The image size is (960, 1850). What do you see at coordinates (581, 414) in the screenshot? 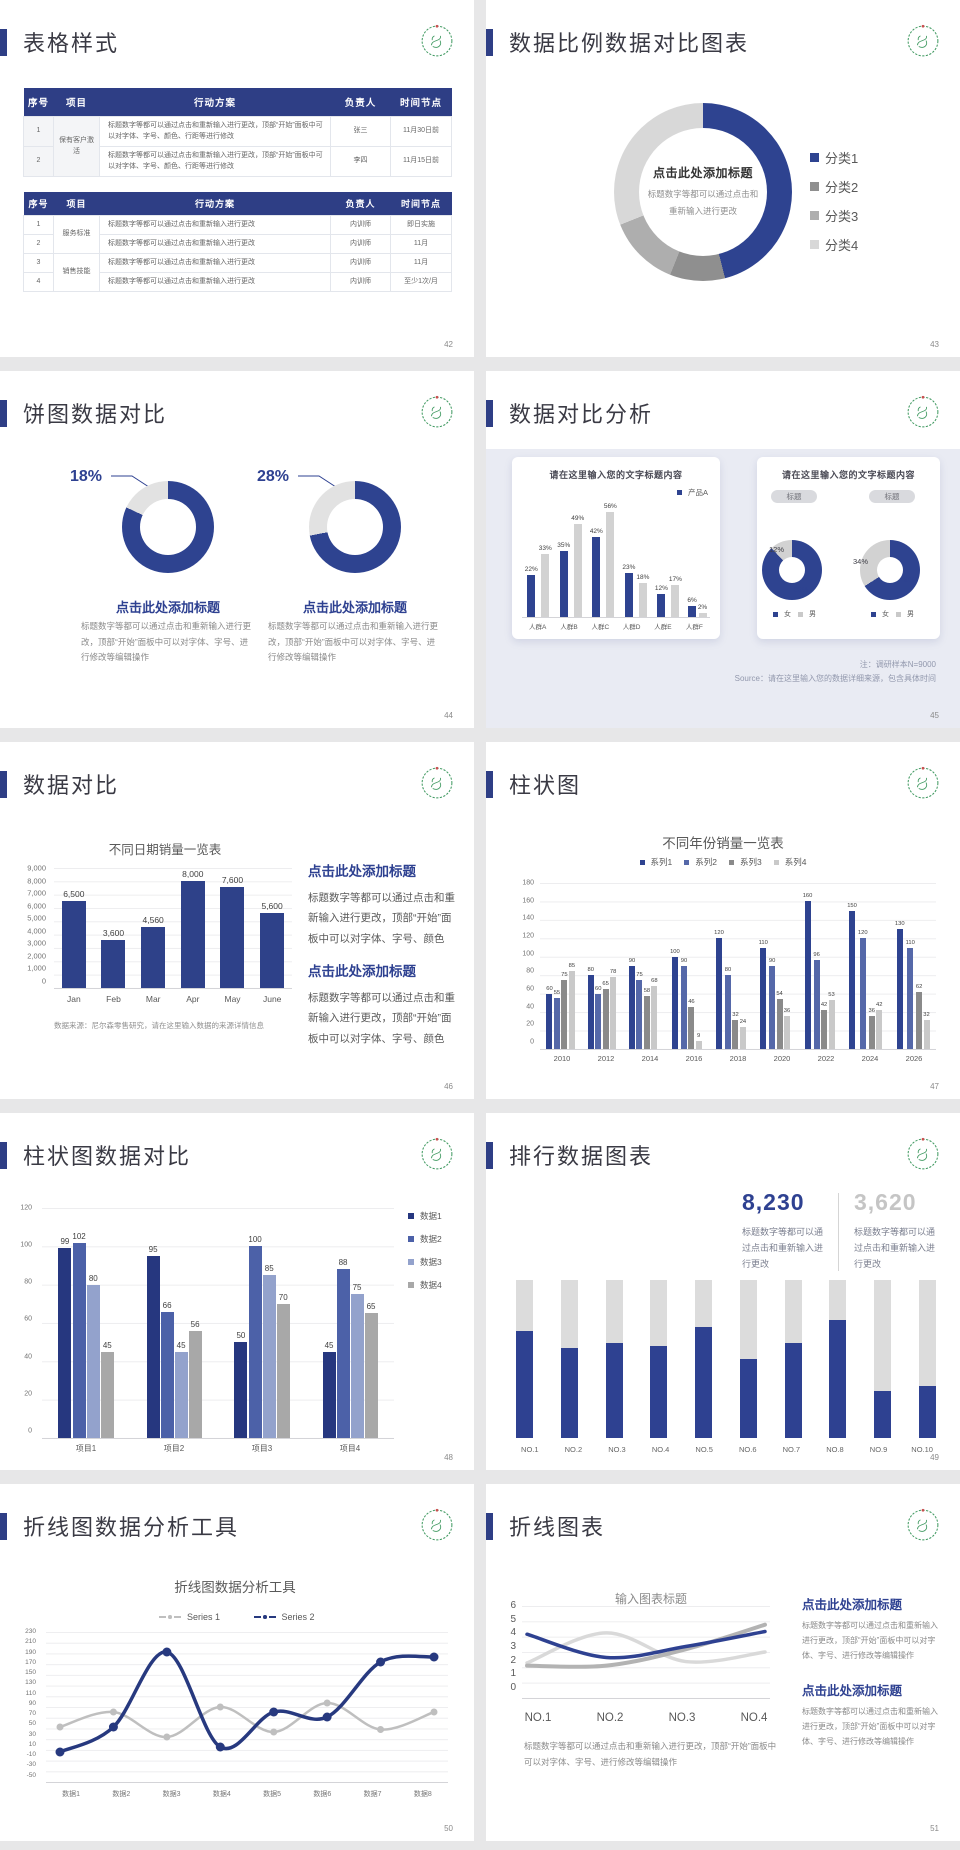
I see `slide-title: 数据对比分析` at bounding box center [581, 414].